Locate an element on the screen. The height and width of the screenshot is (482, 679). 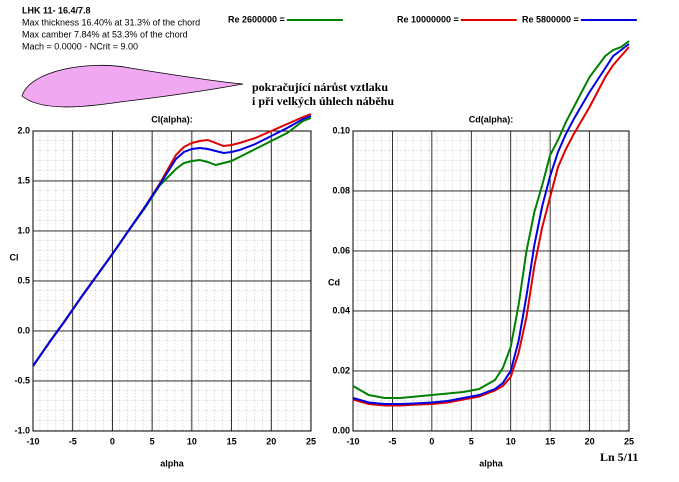
y-axis-label: Cl is located at coordinates (14, 257).